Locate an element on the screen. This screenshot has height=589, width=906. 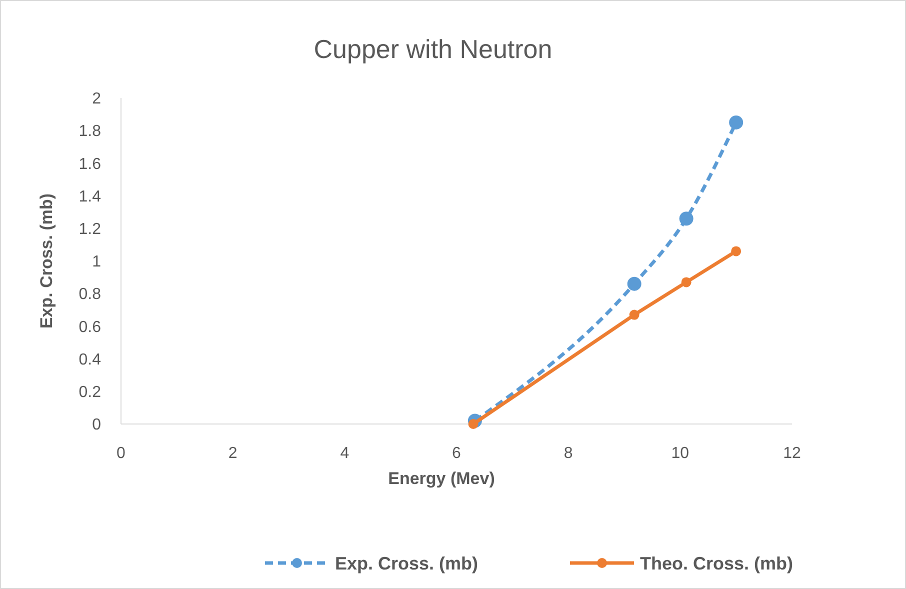
chart-title: Cupper with Neutron is located at coordinates (433, 49).